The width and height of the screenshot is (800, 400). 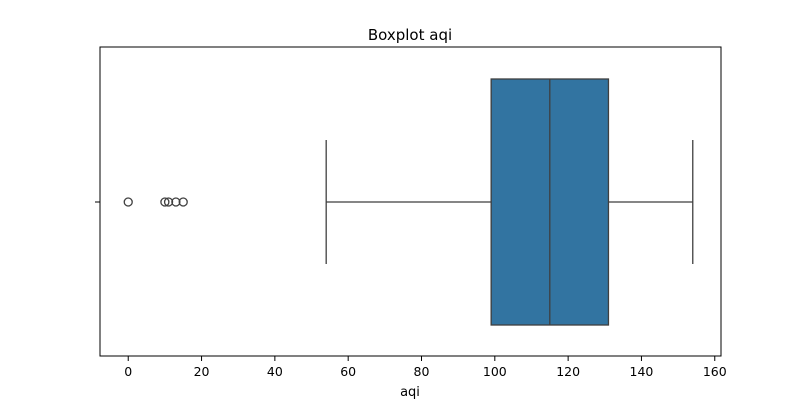 I want to click on chart-title: Boxplot aqi, so click(x=410, y=35).